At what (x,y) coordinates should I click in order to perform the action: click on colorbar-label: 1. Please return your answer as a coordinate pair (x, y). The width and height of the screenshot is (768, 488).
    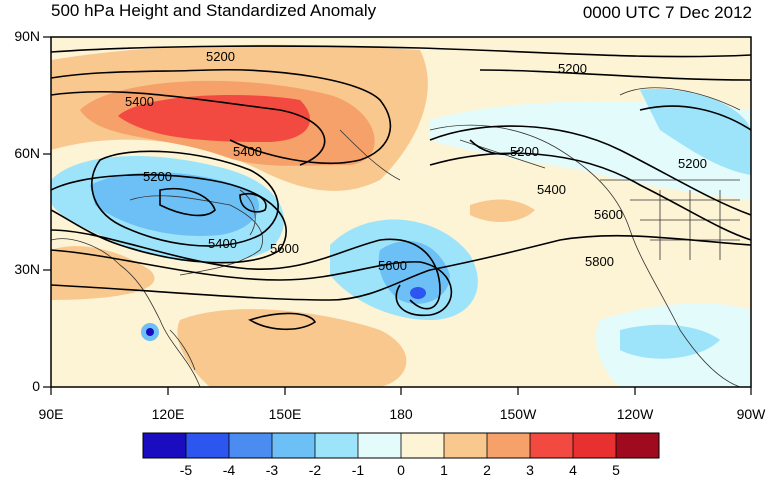
    Looking at the image, I should click on (444, 470).